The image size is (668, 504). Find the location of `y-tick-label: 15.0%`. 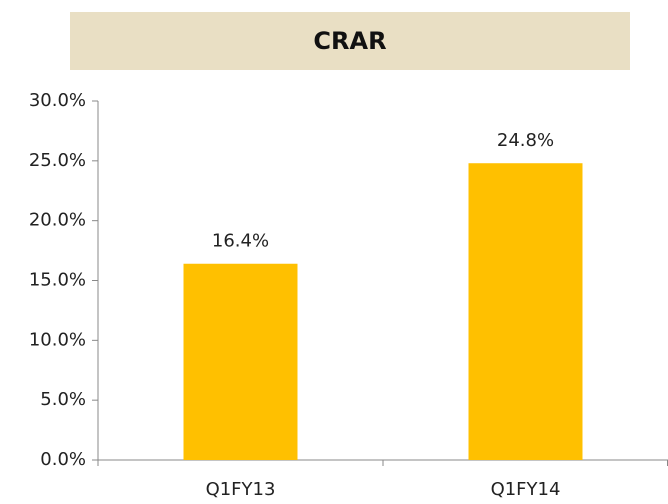

y-tick-label: 15.0% is located at coordinates (57, 280).